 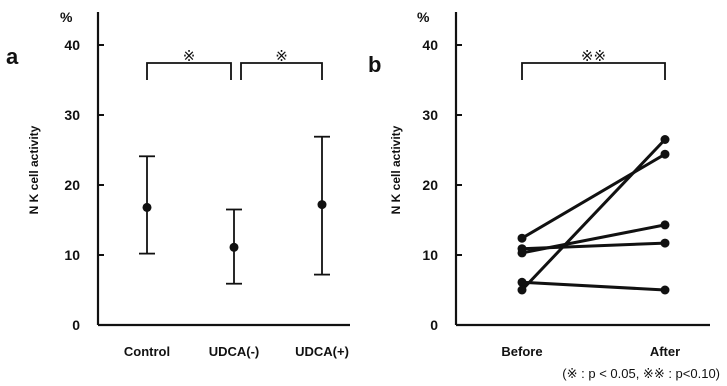 I want to click on panel-a-y-label: N K cell activity, so click(x=34, y=169).